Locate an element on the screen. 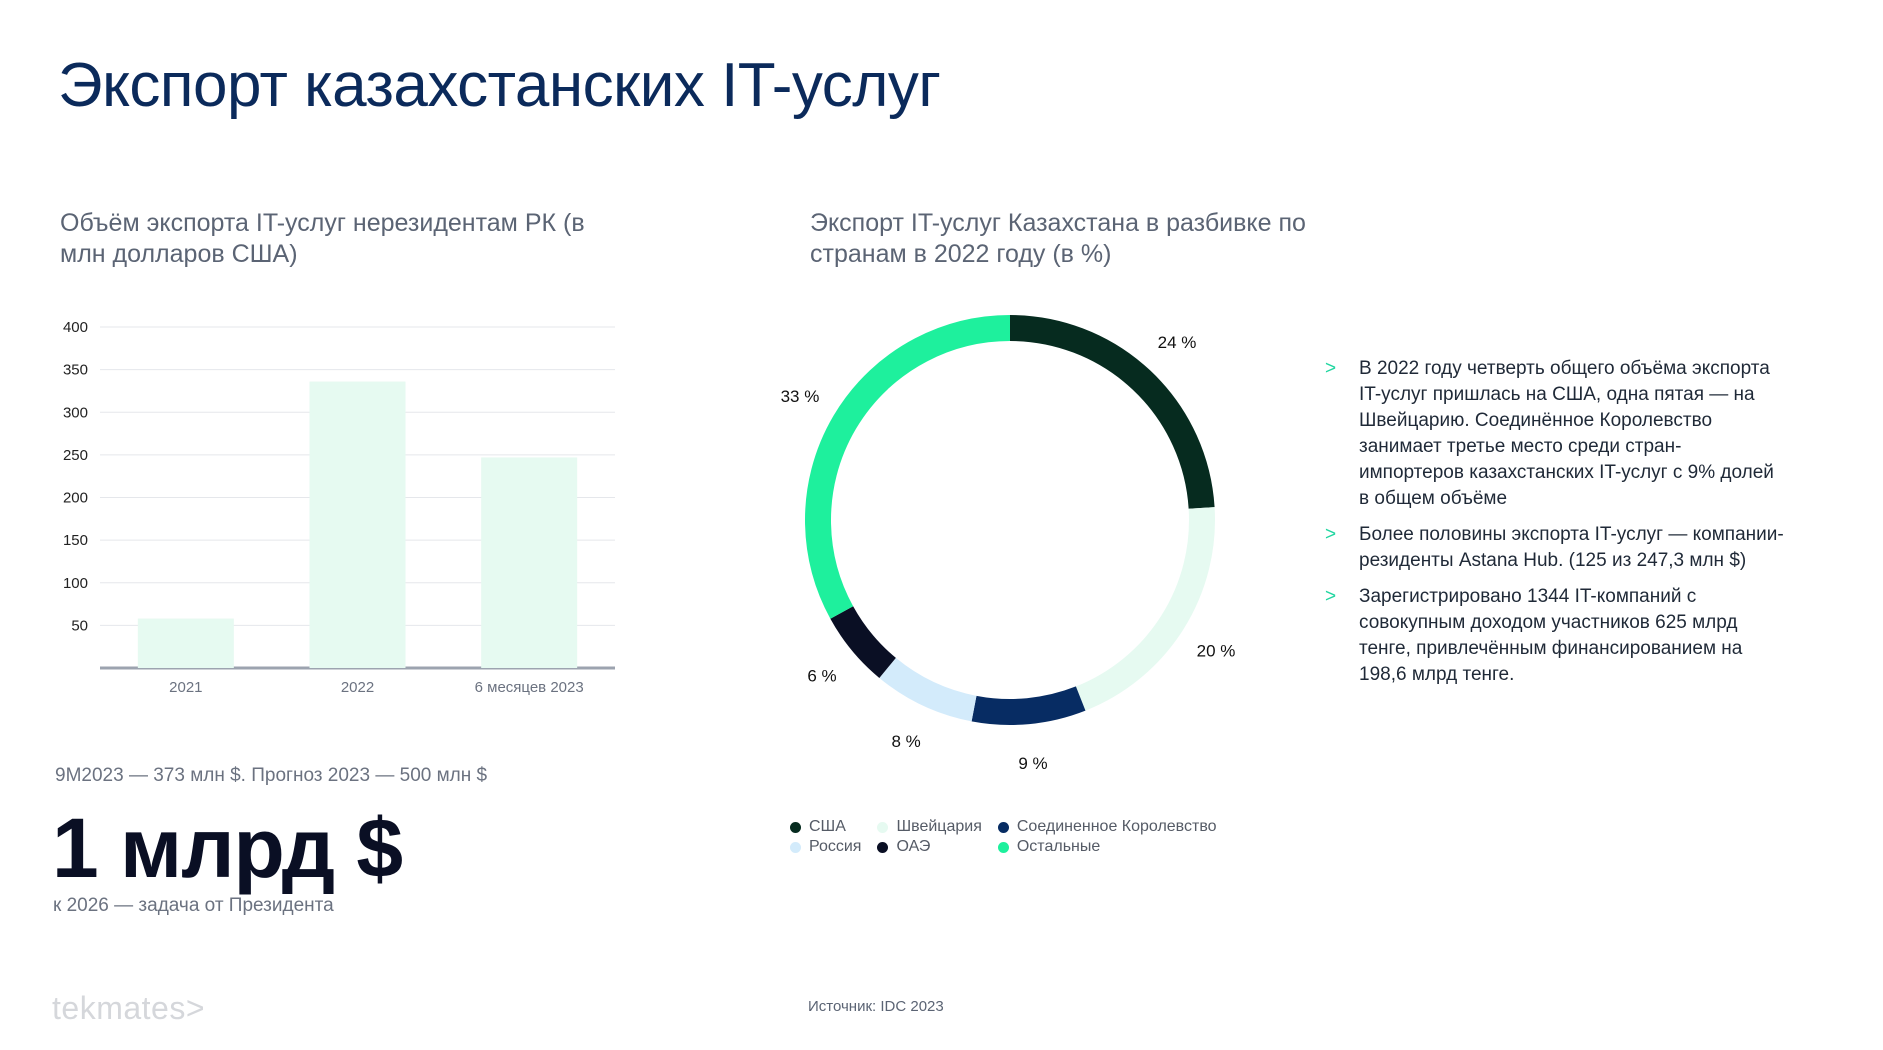 This screenshot has height=1050, width=1883. x-tick-label: 2021 is located at coordinates (185, 687).